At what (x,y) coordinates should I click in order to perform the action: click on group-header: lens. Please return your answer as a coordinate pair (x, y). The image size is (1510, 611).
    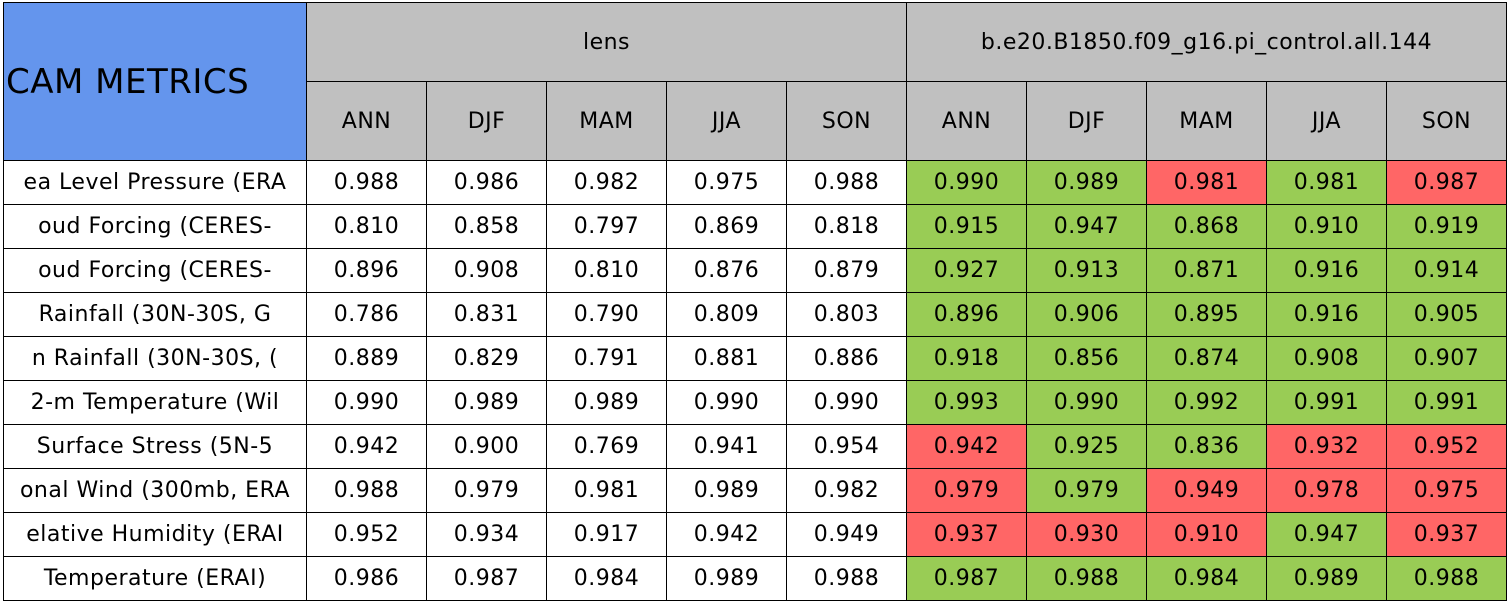
    Looking at the image, I should click on (606, 42).